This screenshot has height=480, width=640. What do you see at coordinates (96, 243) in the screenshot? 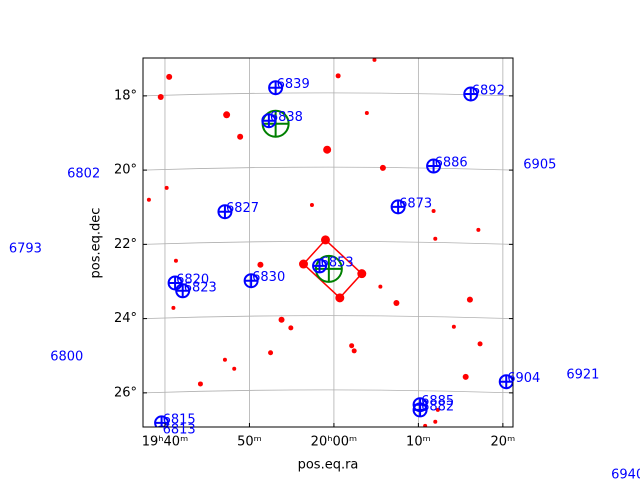
I see `y-axis-label: pos.eq.dec` at bounding box center [96, 243].